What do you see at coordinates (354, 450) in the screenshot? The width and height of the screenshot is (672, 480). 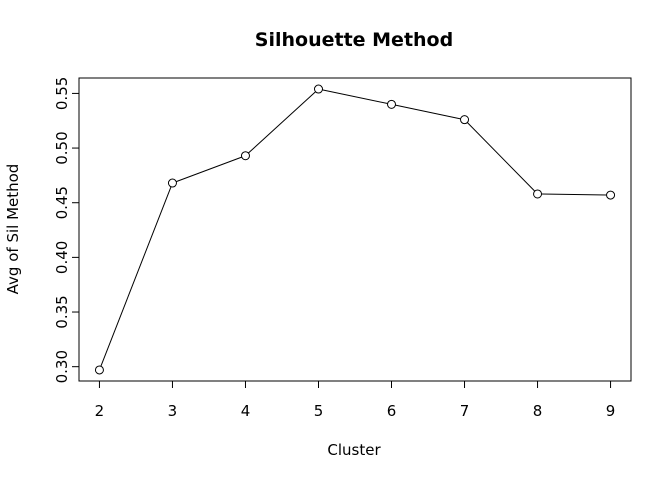 I see `x-axis-label: Cluster` at bounding box center [354, 450].